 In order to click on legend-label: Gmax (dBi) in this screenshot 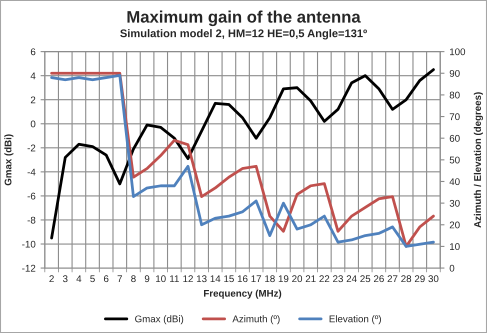, I will do `click(159, 319)`.